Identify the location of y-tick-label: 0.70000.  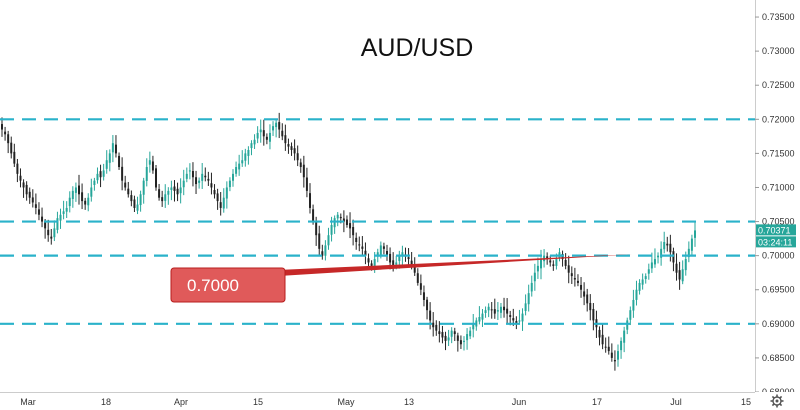
(778, 256).